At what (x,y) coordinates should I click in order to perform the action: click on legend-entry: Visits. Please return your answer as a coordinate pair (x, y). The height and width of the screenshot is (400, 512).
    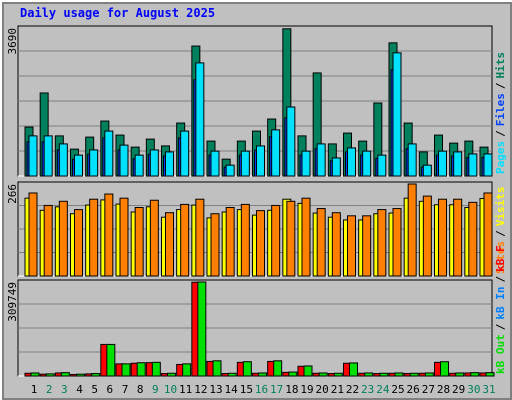
    Looking at the image, I should click on (500, 207).